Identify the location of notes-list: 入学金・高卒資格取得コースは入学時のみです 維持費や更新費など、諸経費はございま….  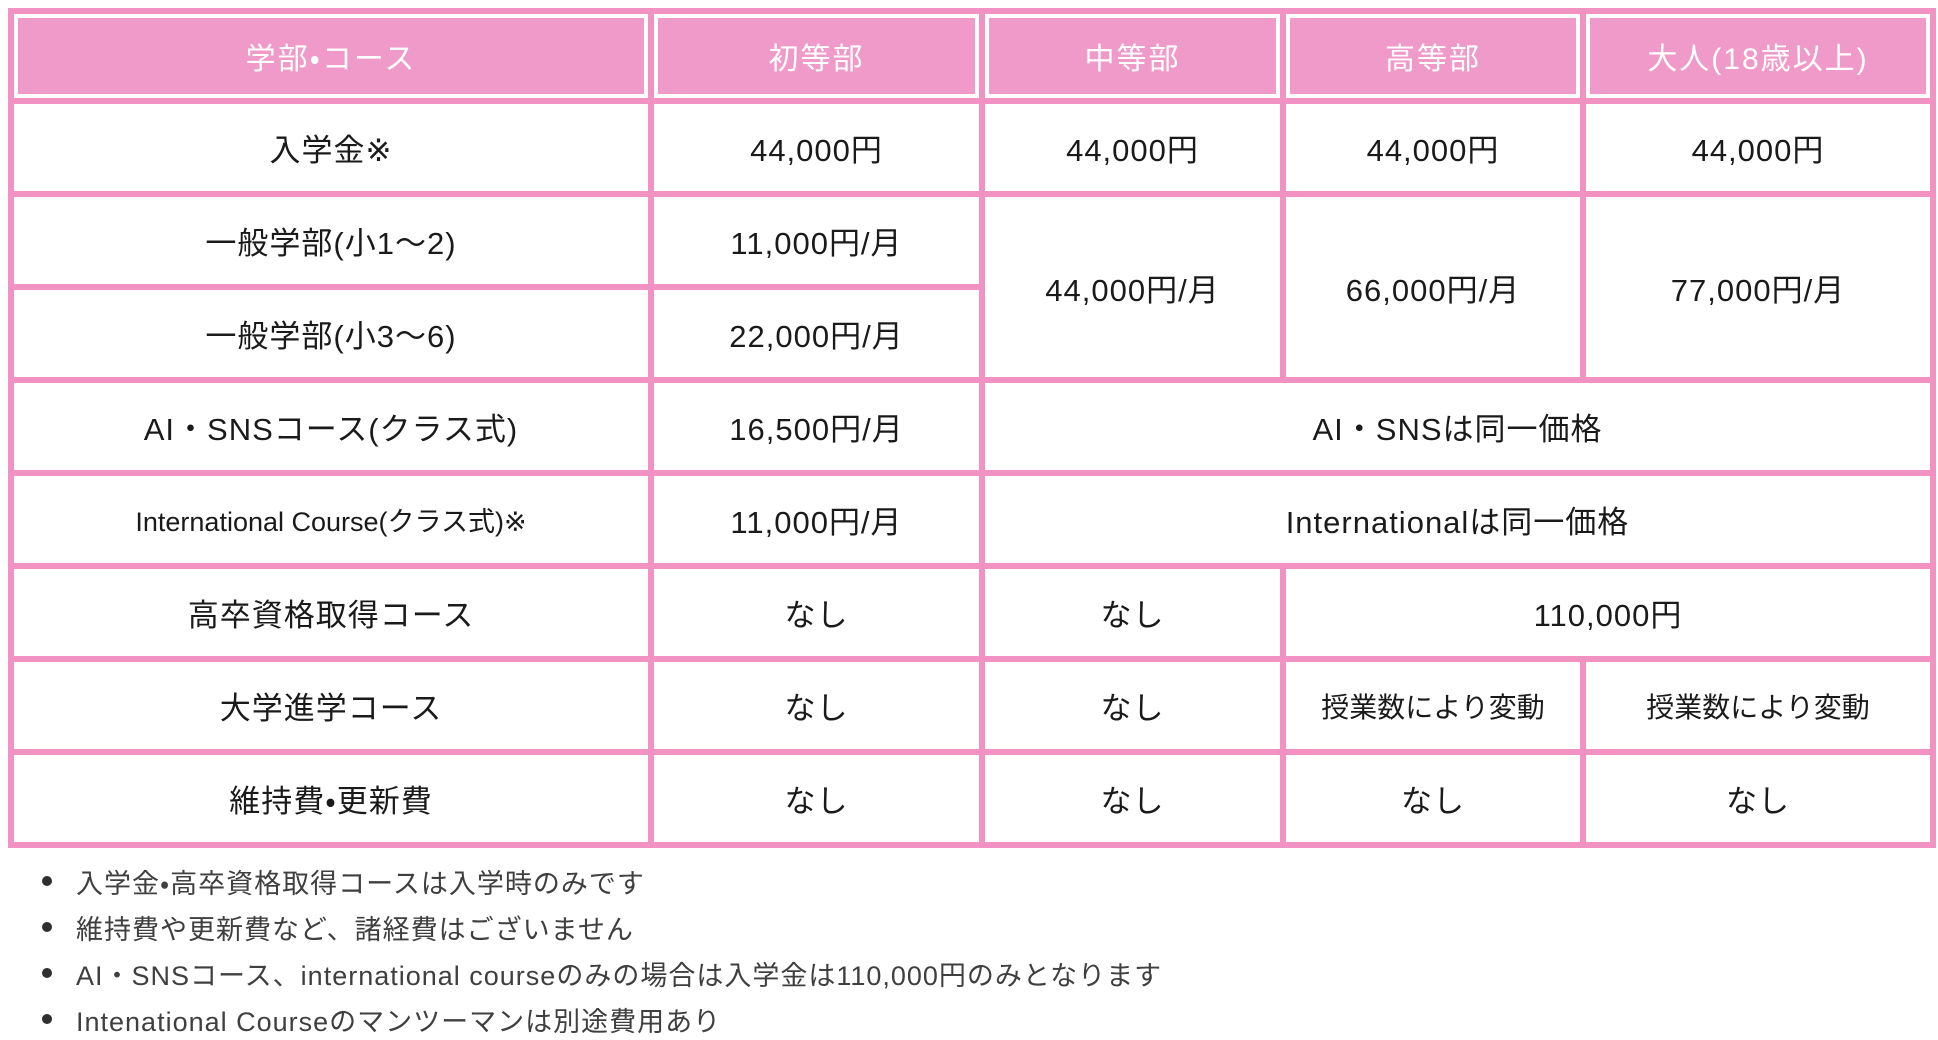
(602, 949).